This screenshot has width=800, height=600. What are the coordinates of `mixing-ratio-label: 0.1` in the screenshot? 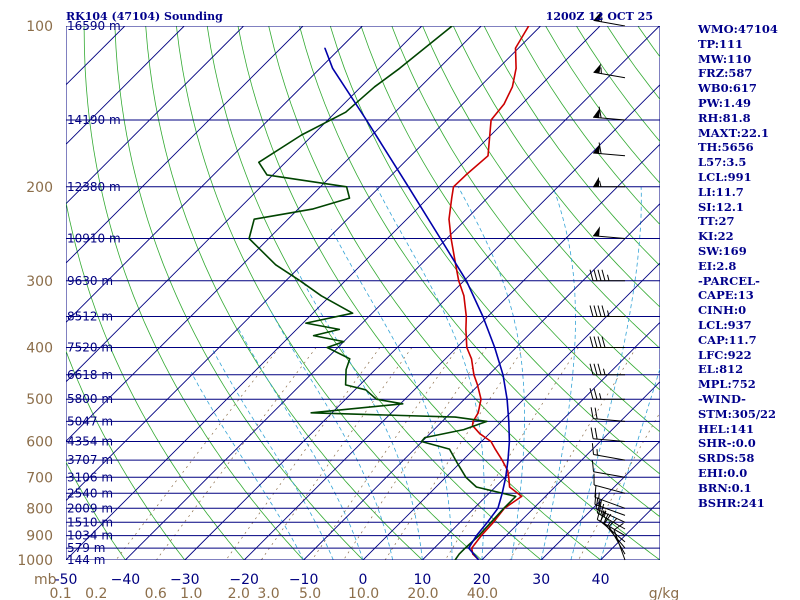 It's located at (60, 593).